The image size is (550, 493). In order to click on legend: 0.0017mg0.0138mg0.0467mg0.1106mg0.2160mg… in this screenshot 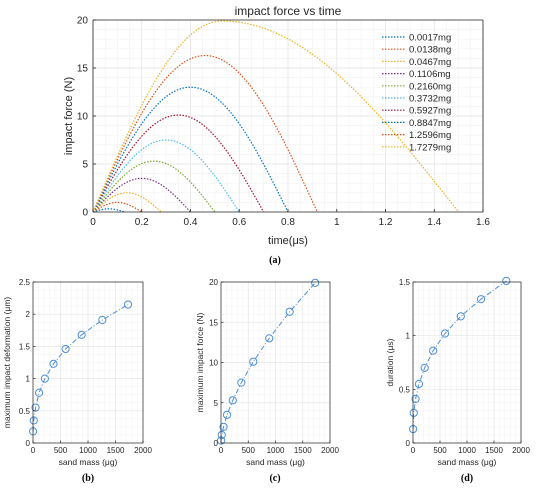, I will do `click(416, 93)`.